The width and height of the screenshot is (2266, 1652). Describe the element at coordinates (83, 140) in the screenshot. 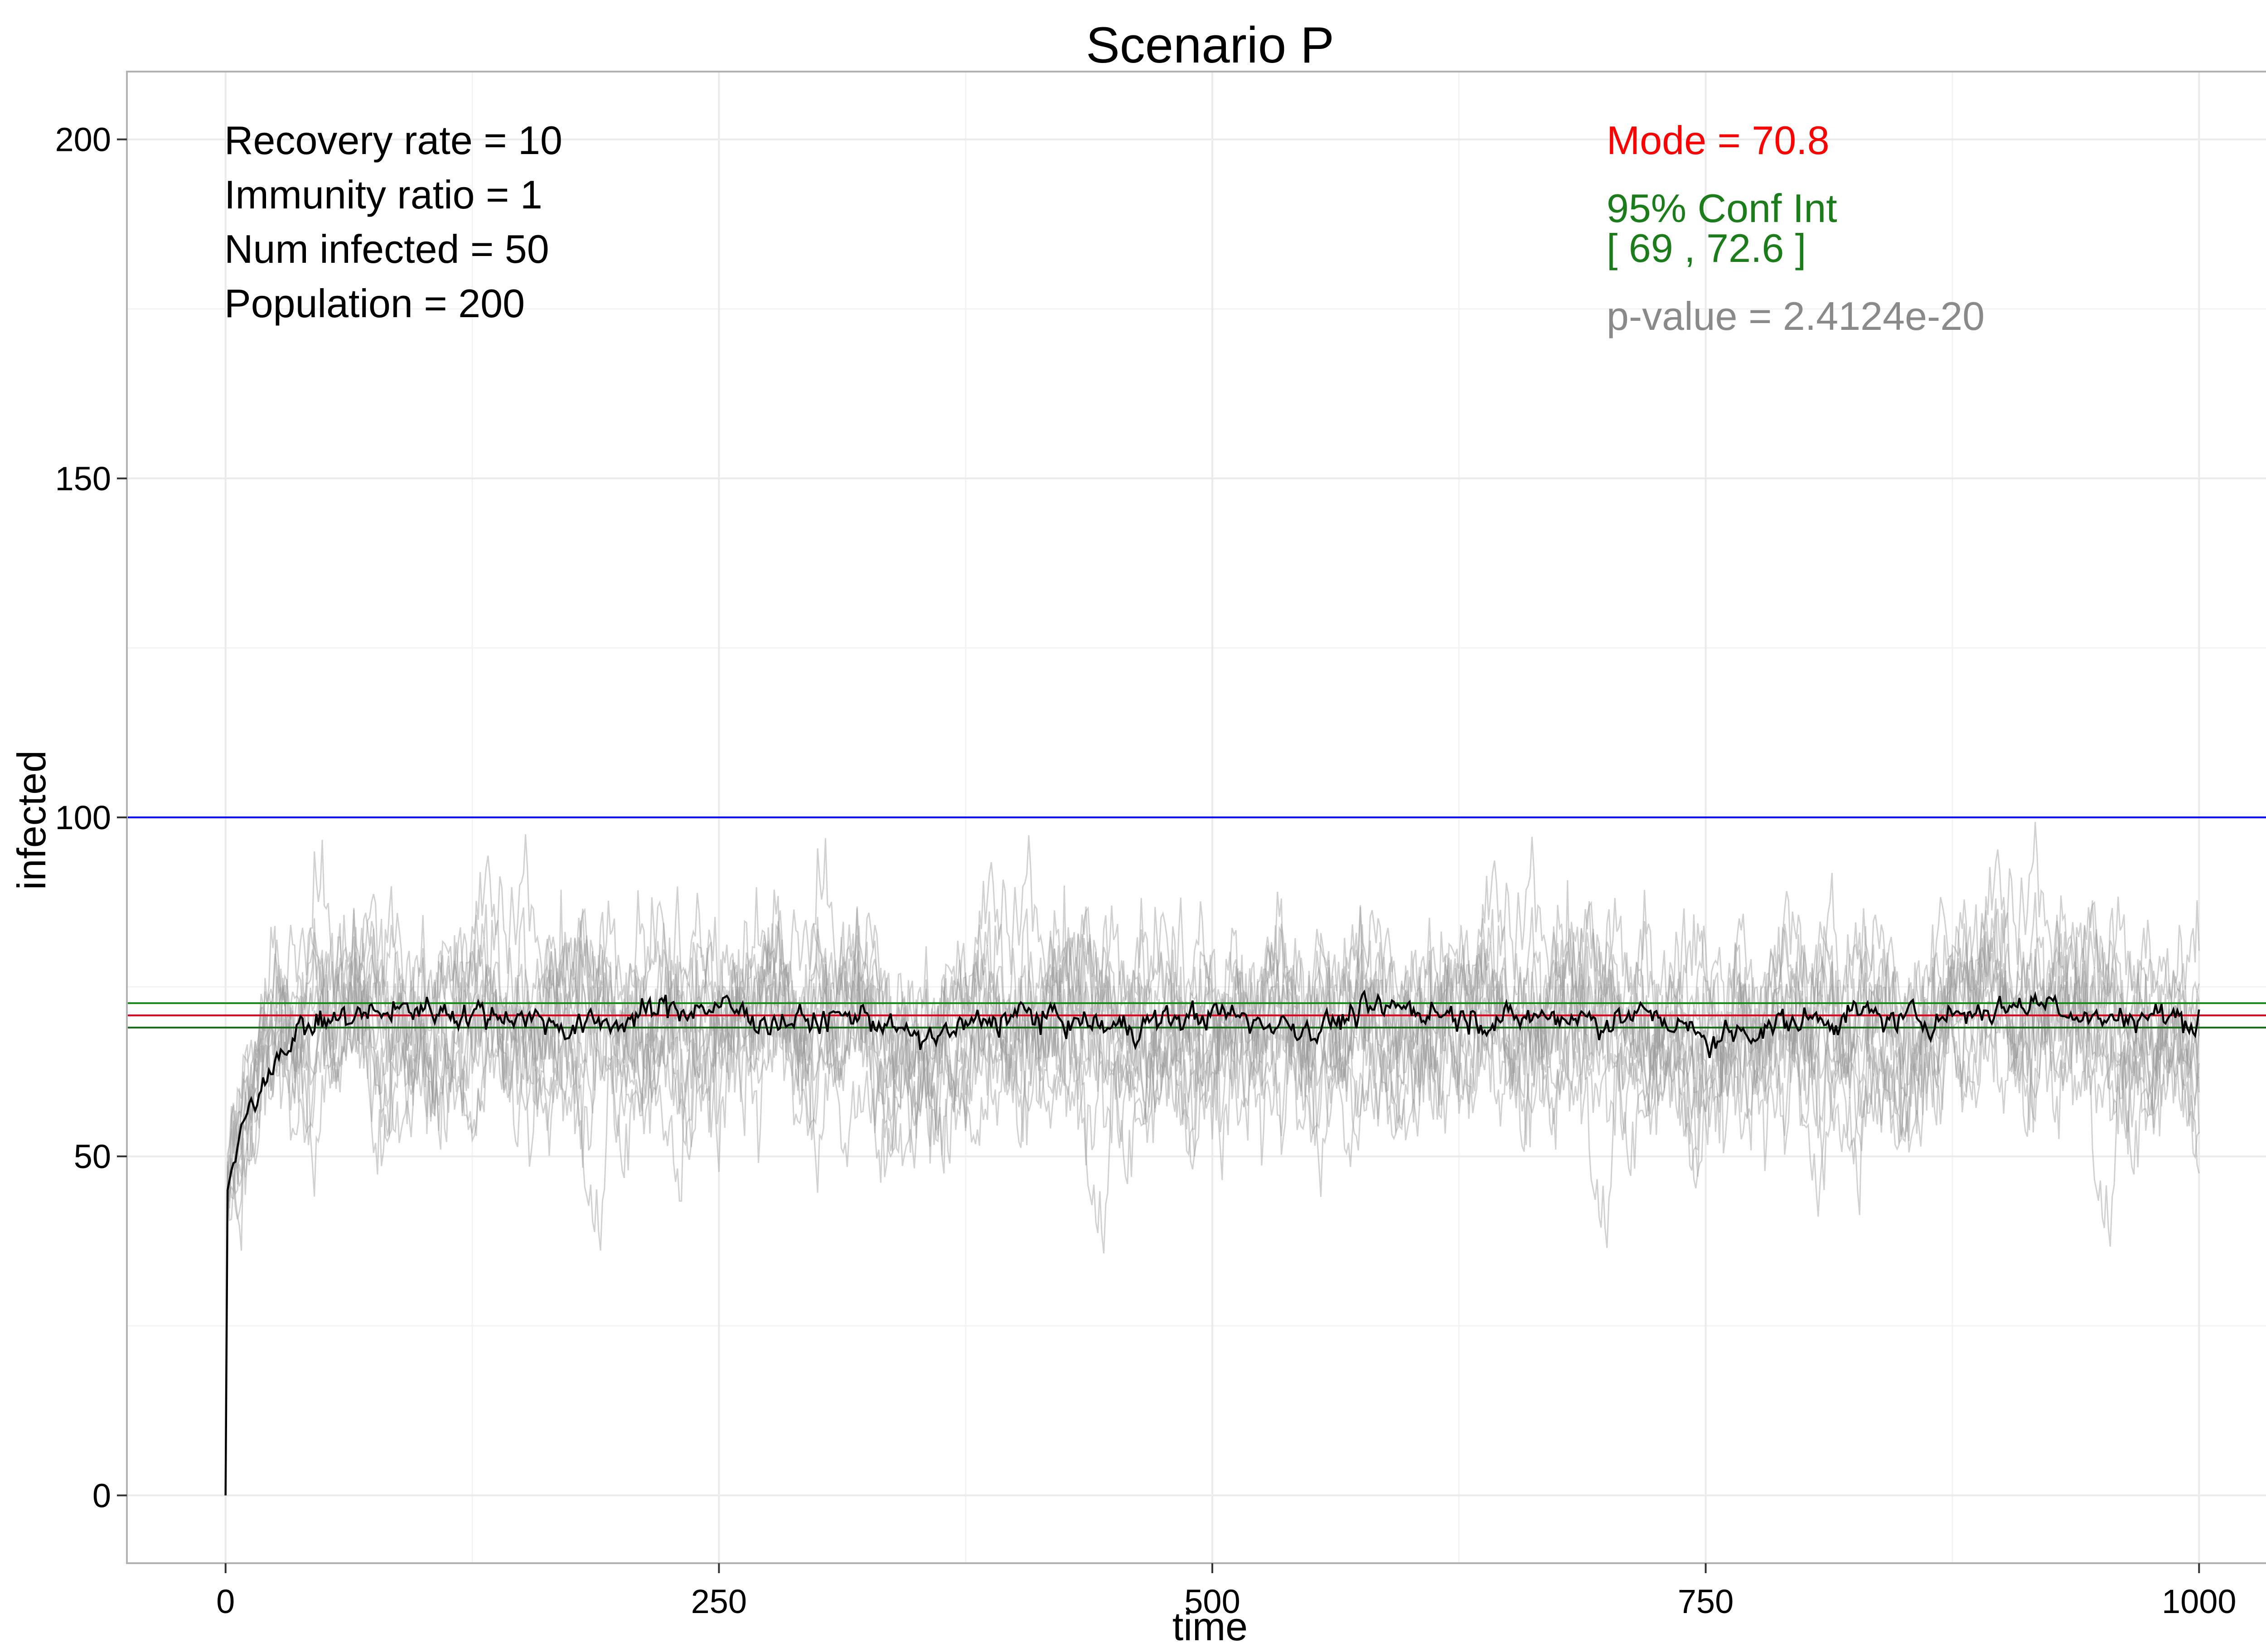

I see `y-tick-label: 200` at that location.